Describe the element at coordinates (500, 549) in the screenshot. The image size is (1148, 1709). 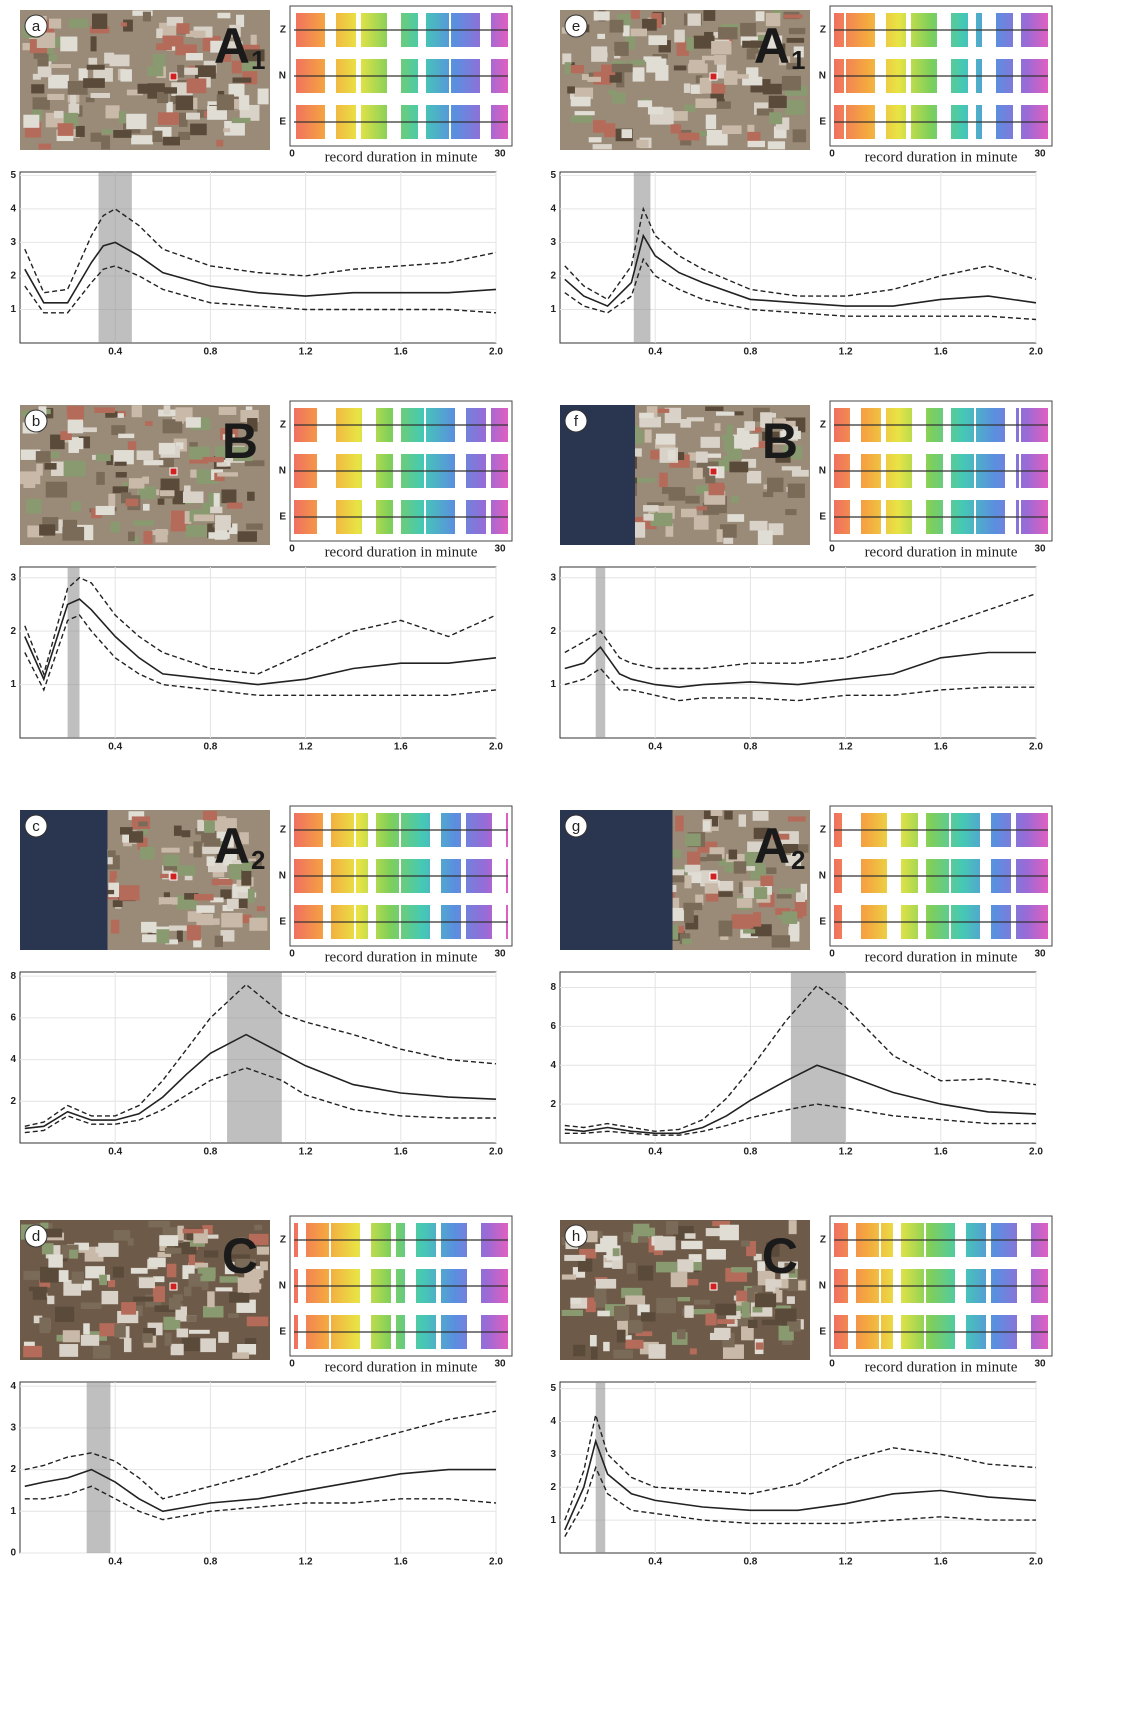
I see `record-tick: 30` at that location.